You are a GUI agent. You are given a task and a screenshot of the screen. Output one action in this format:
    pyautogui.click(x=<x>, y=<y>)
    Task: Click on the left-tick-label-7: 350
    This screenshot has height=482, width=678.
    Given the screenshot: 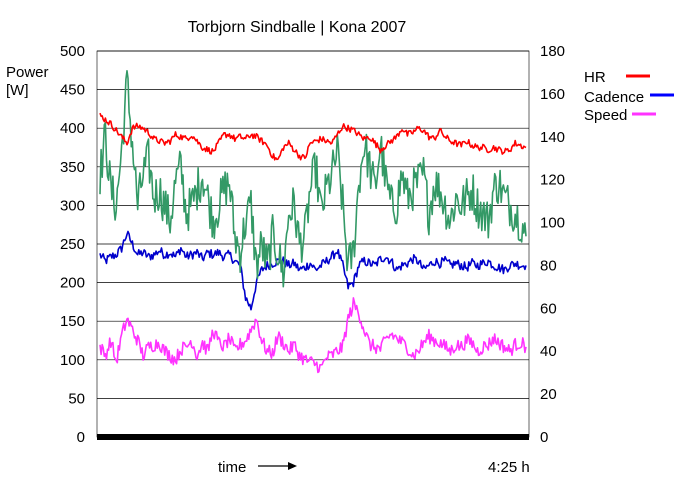 What is the action you would take?
    pyautogui.click(x=72, y=167)
    